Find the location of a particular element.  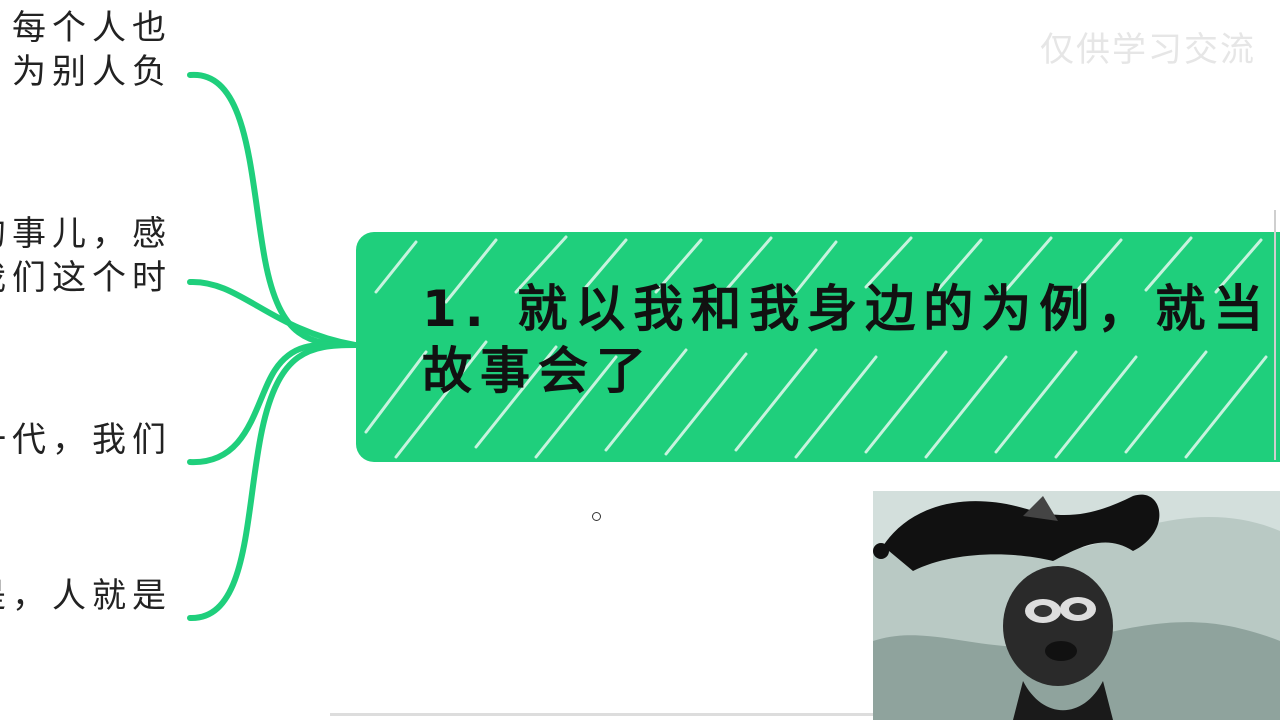

central-node-text: 1. 就以我和我身边的为例，就当 故事会了 is located at coordinates (846, 340).